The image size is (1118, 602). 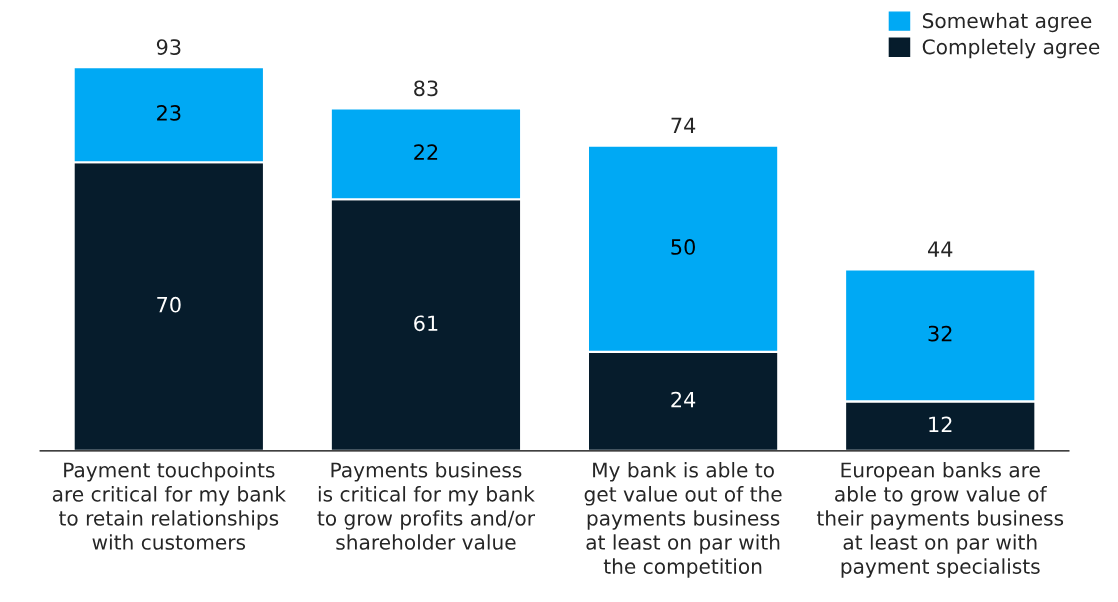 I want to click on x-tick-label: My bank is able to get value out of the payments business at least on par with the competition, so click(x=683, y=520).